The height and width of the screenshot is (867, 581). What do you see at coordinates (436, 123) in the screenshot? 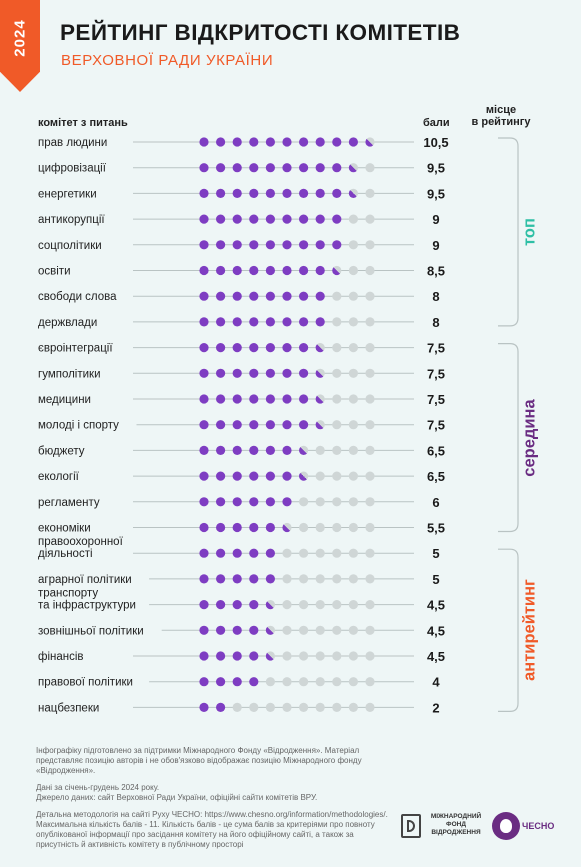
I see `column-header-score: бали` at bounding box center [436, 123].